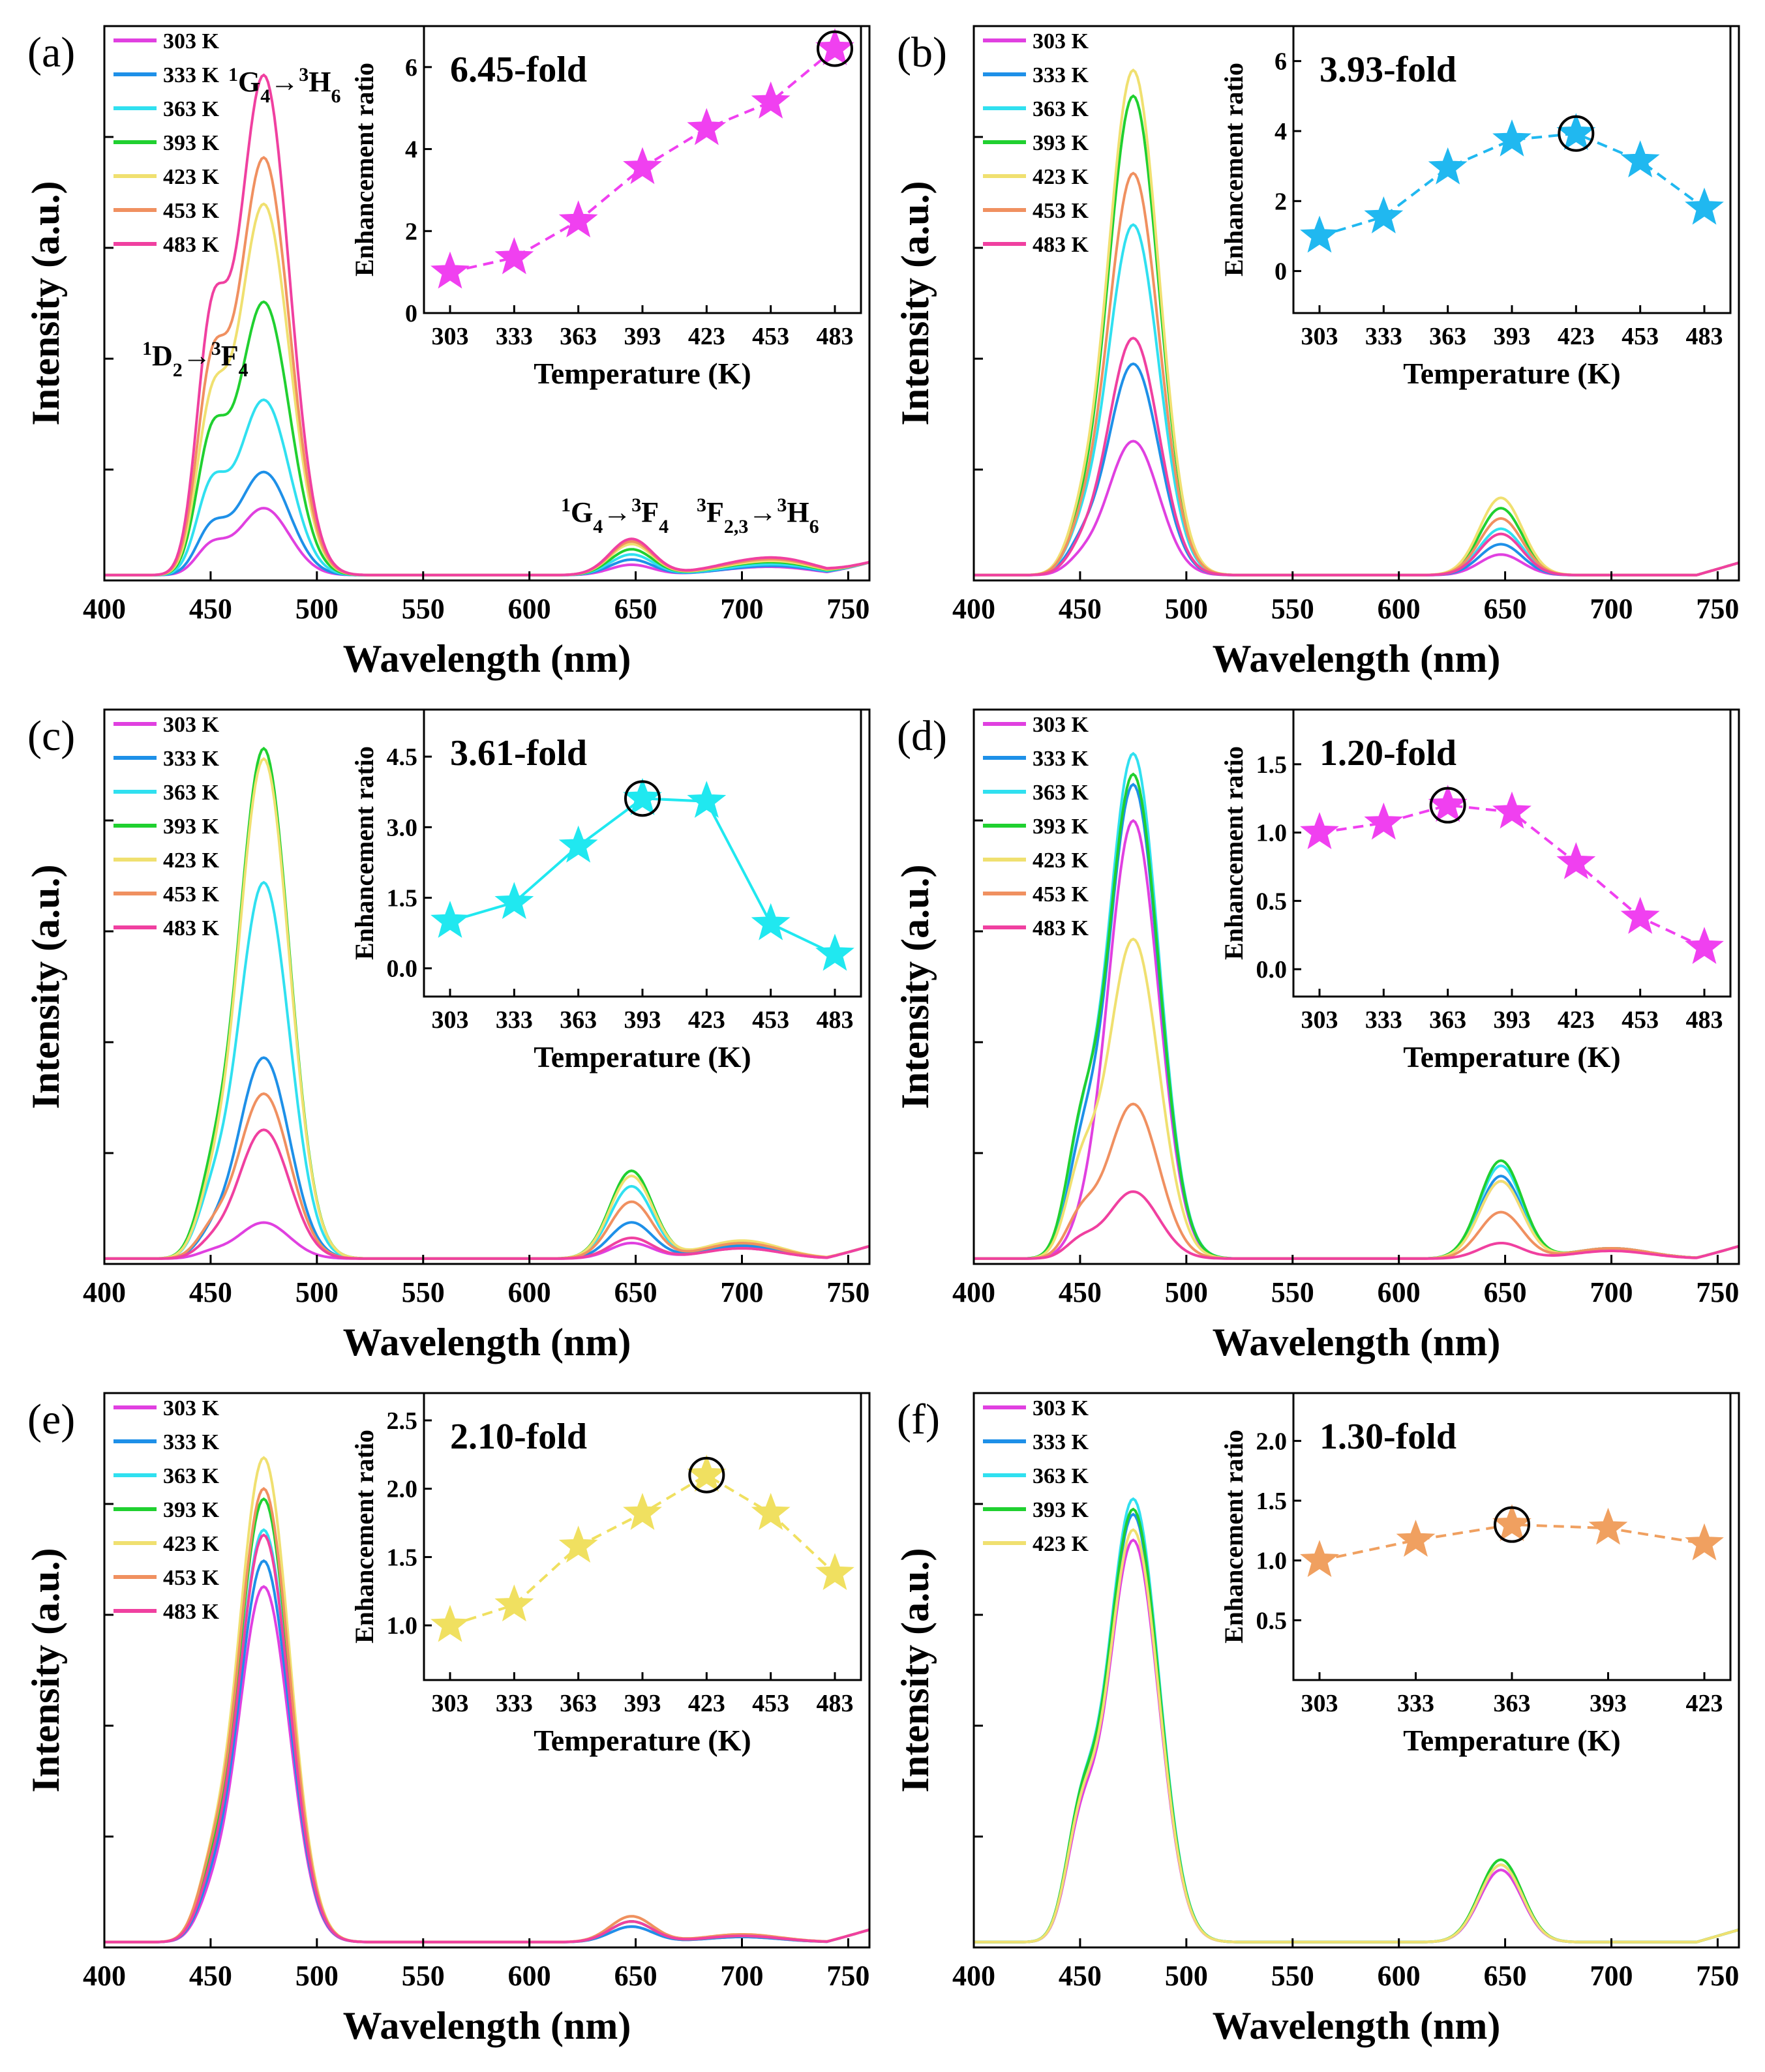  I want to click on inset-x-tick-label: 423, so click(706, 1020).